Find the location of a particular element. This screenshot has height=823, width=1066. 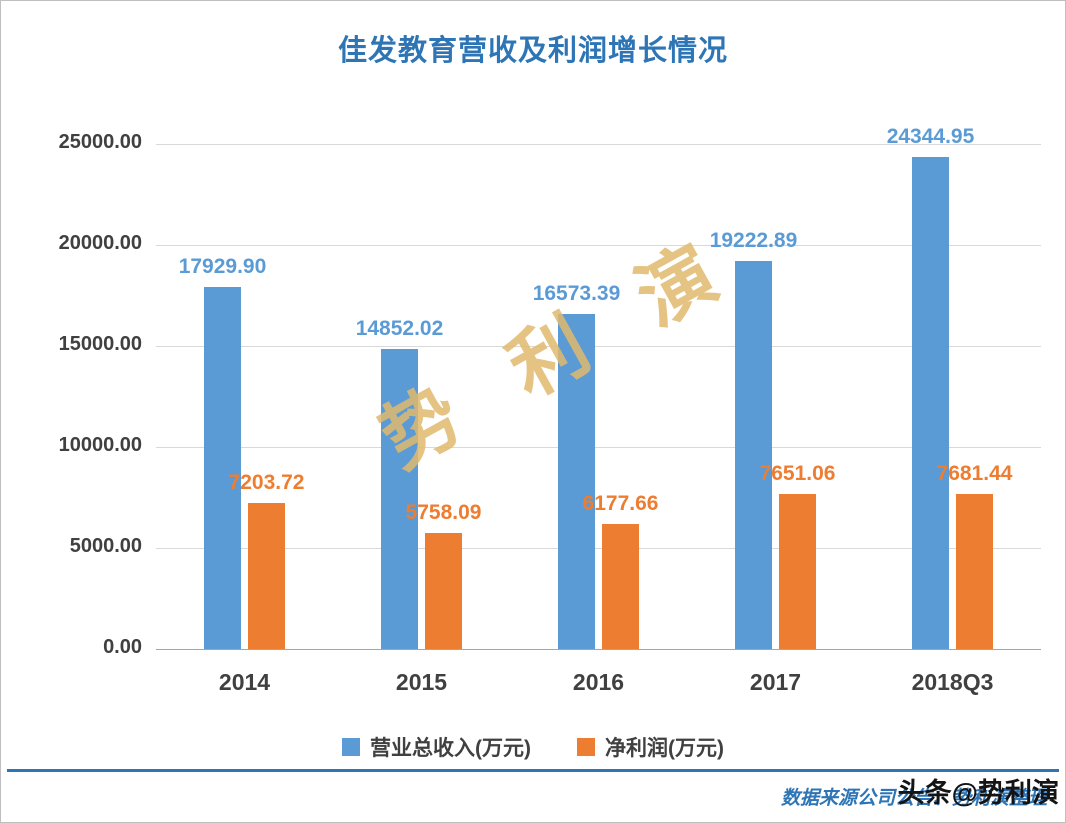

bar-value-label-profit-2014: 7203.72 is located at coordinates (266, 482).